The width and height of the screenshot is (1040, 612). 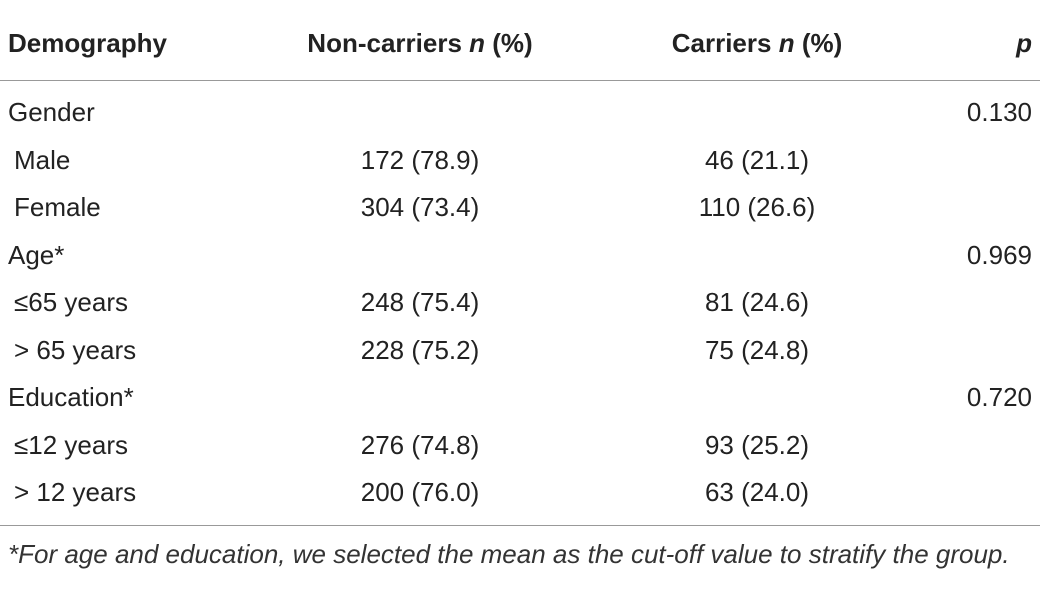 I want to click on cell-value: 93 (25.2), so click(x=757, y=444).